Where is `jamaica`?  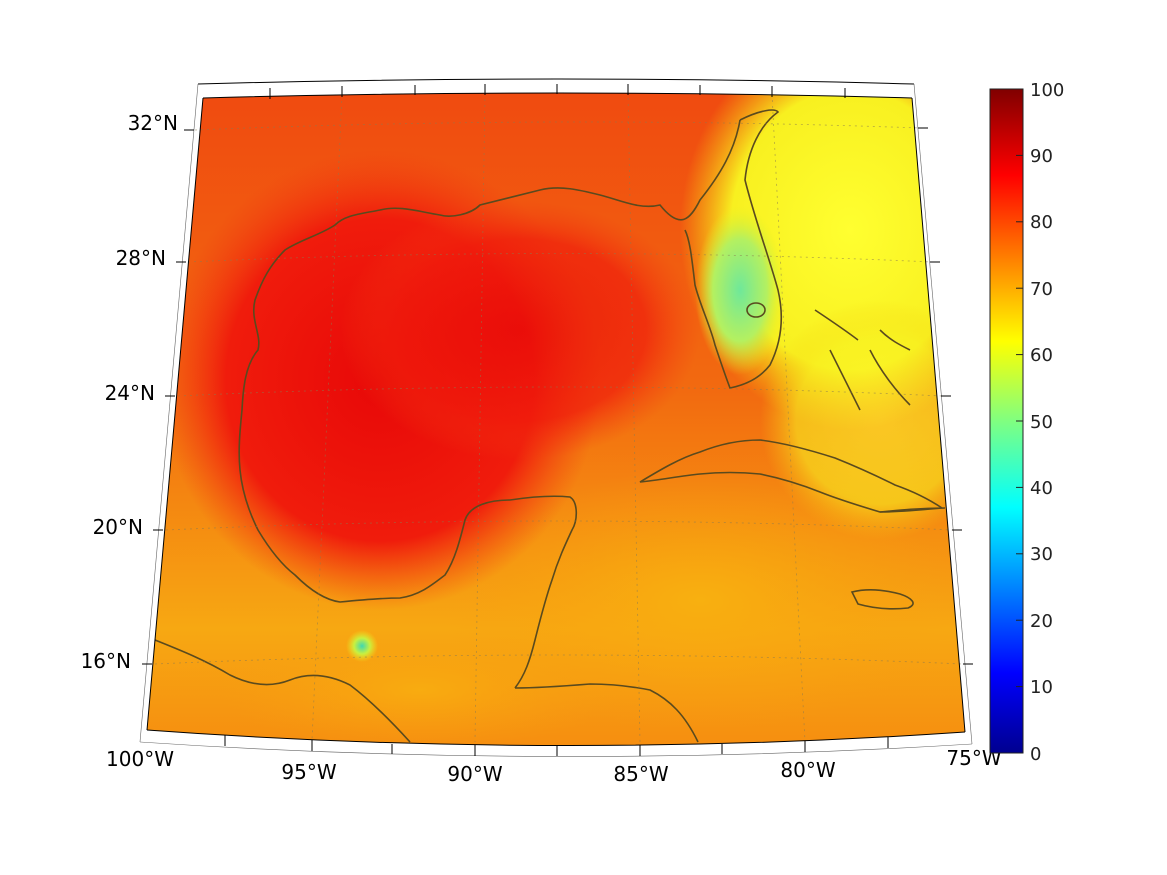
jamaica is located at coordinates (882, 599).